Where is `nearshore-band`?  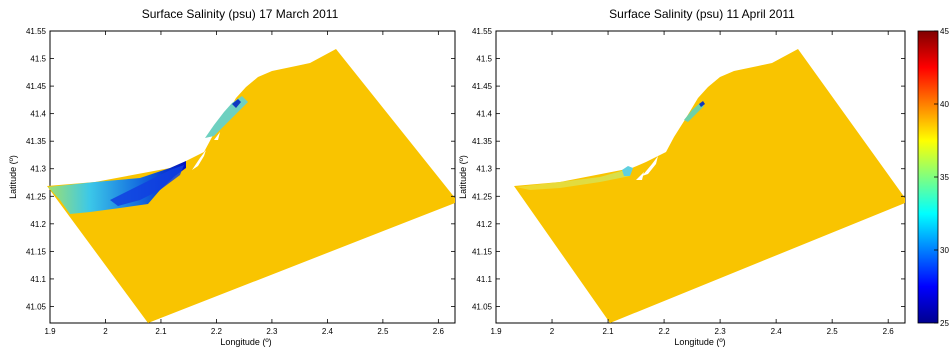
nearshore-band is located at coordinates (574, 179).